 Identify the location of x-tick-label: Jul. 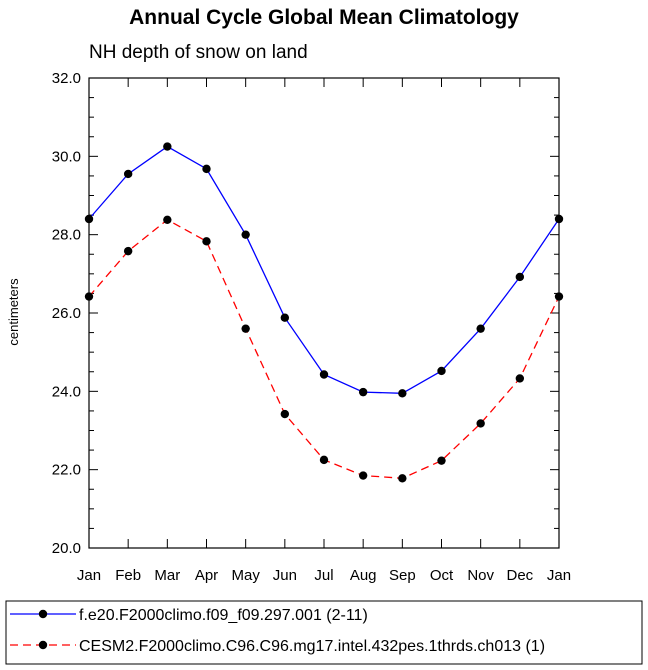
(323, 575).